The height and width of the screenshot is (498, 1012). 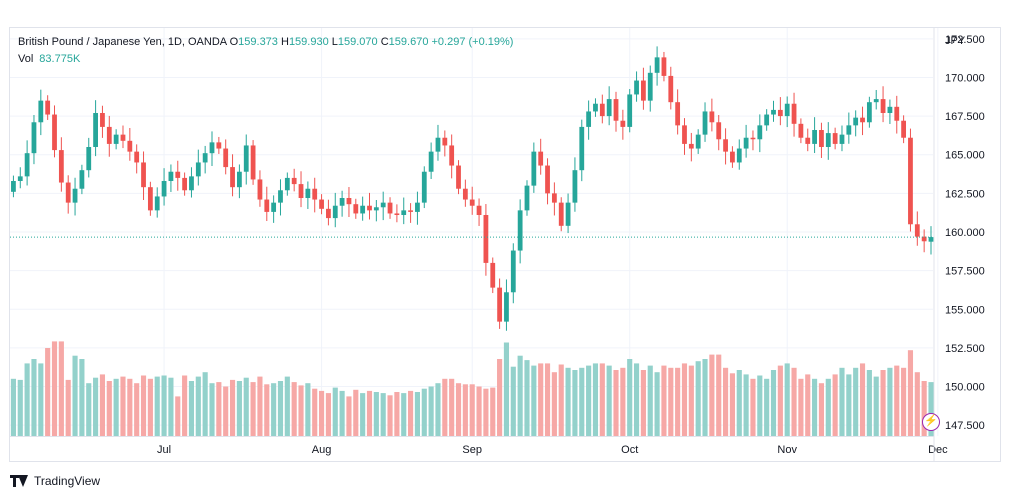 What do you see at coordinates (931, 422) in the screenshot?
I see `lightning-bolt-icon: ⚡` at bounding box center [931, 422].